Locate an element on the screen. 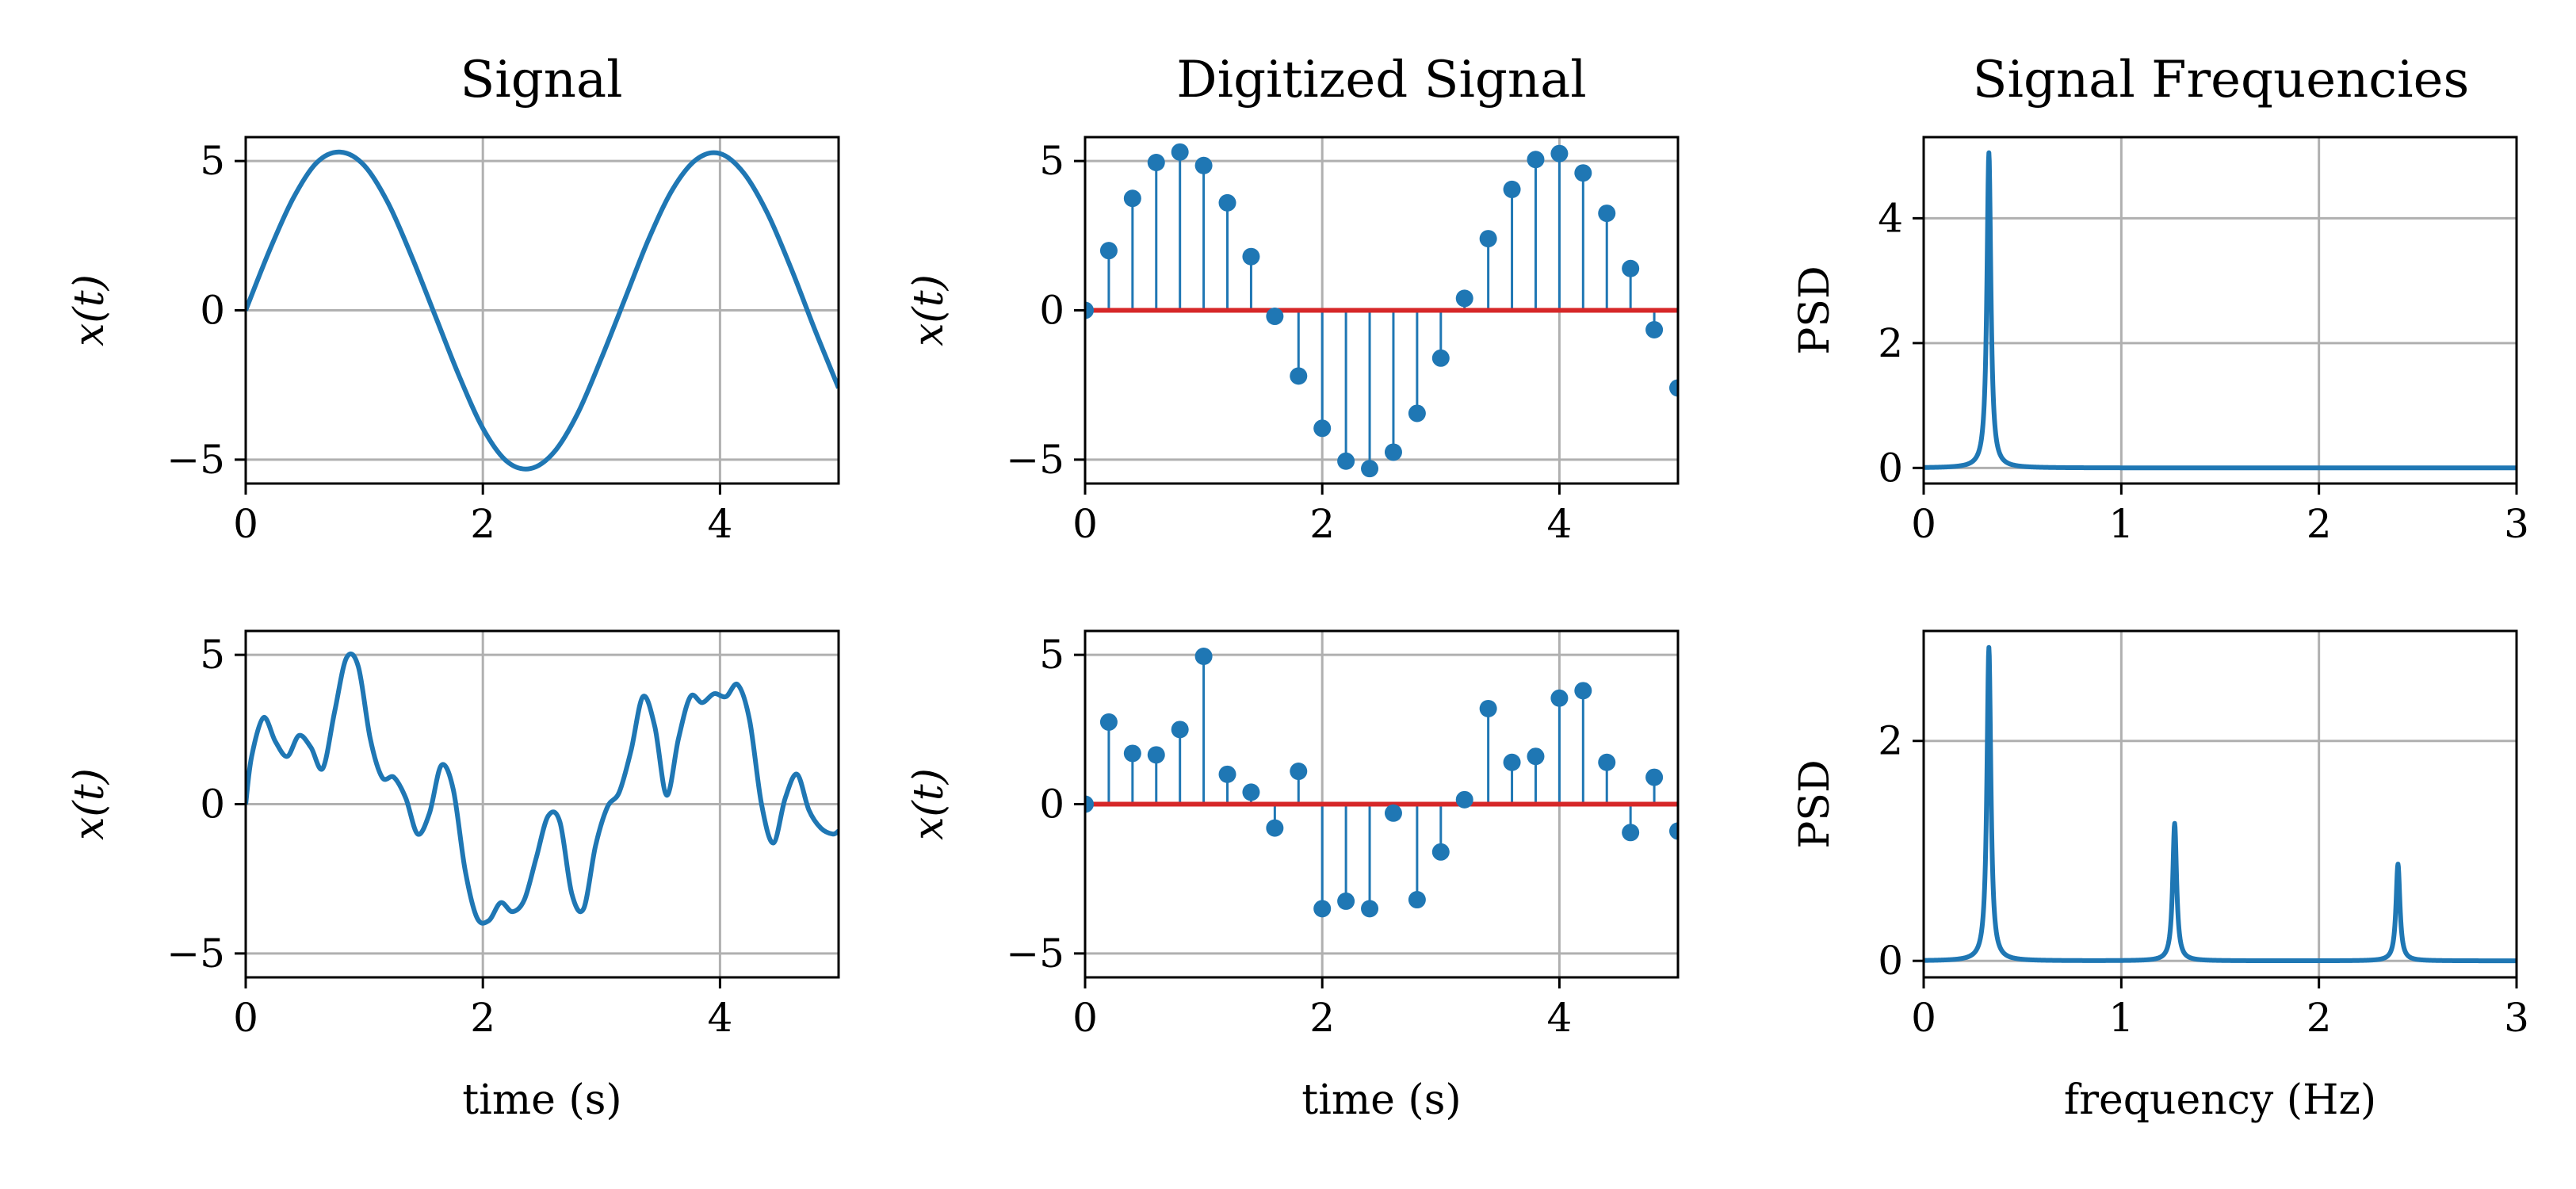  chart-signal-top: 0 2 450−5x(t) is located at coordinates (453, 341).